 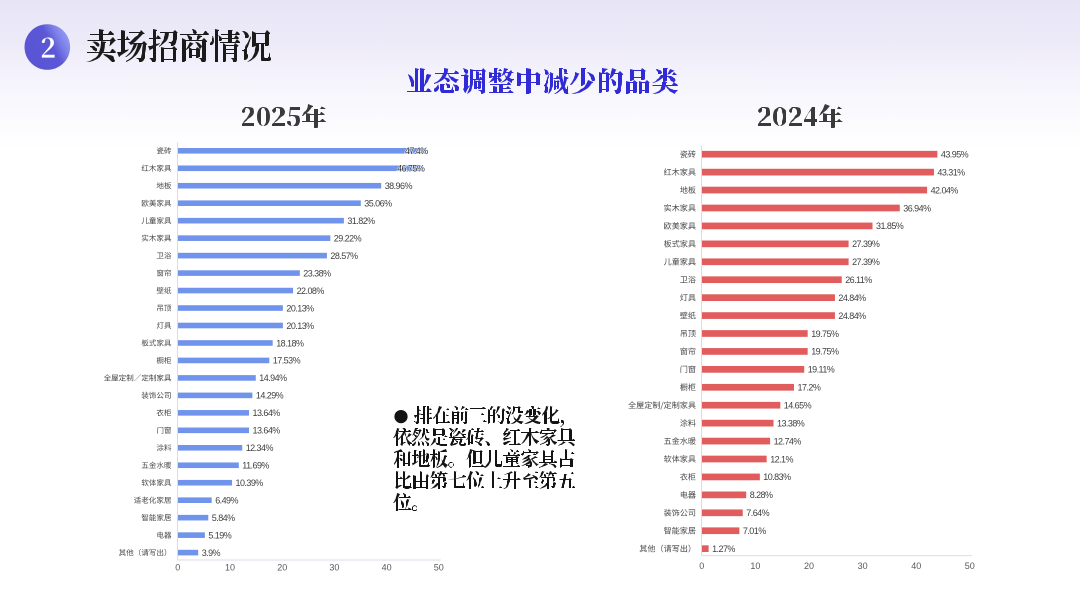 What do you see at coordinates (348, 238) in the screenshot?
I see `svg-text: 29.22%` at bounding box center [348, 238].